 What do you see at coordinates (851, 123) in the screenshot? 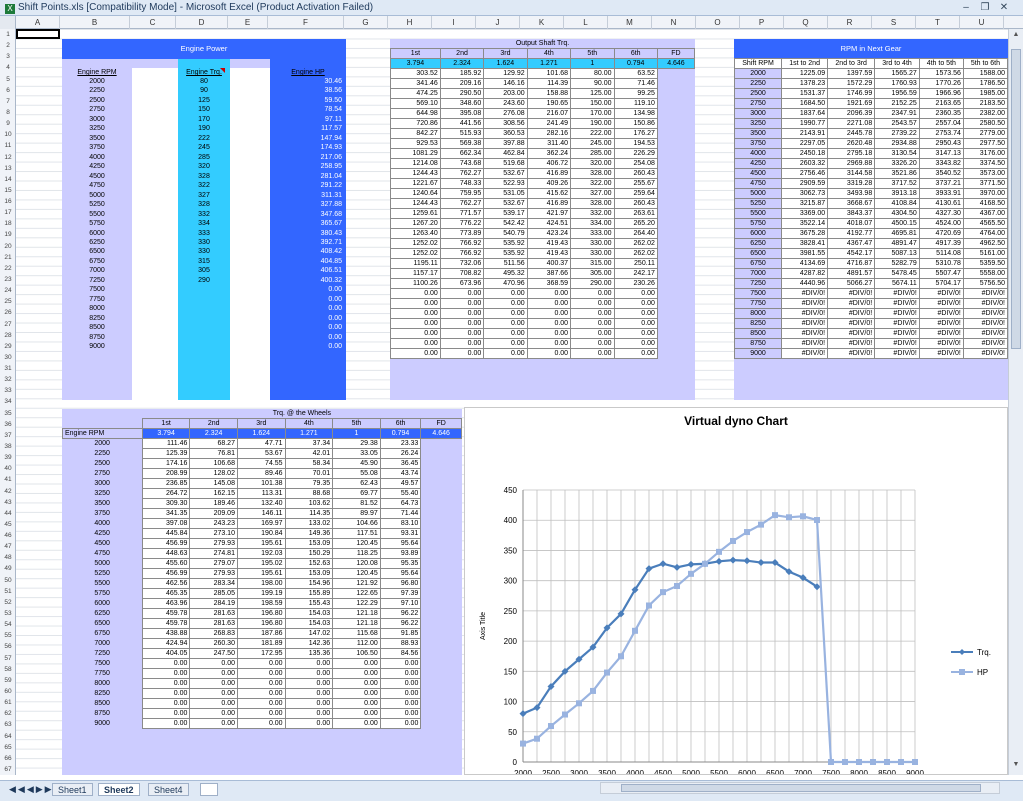
I see `next-gear-rpm-cell: 2271.08` at bounding box center [851, 123].